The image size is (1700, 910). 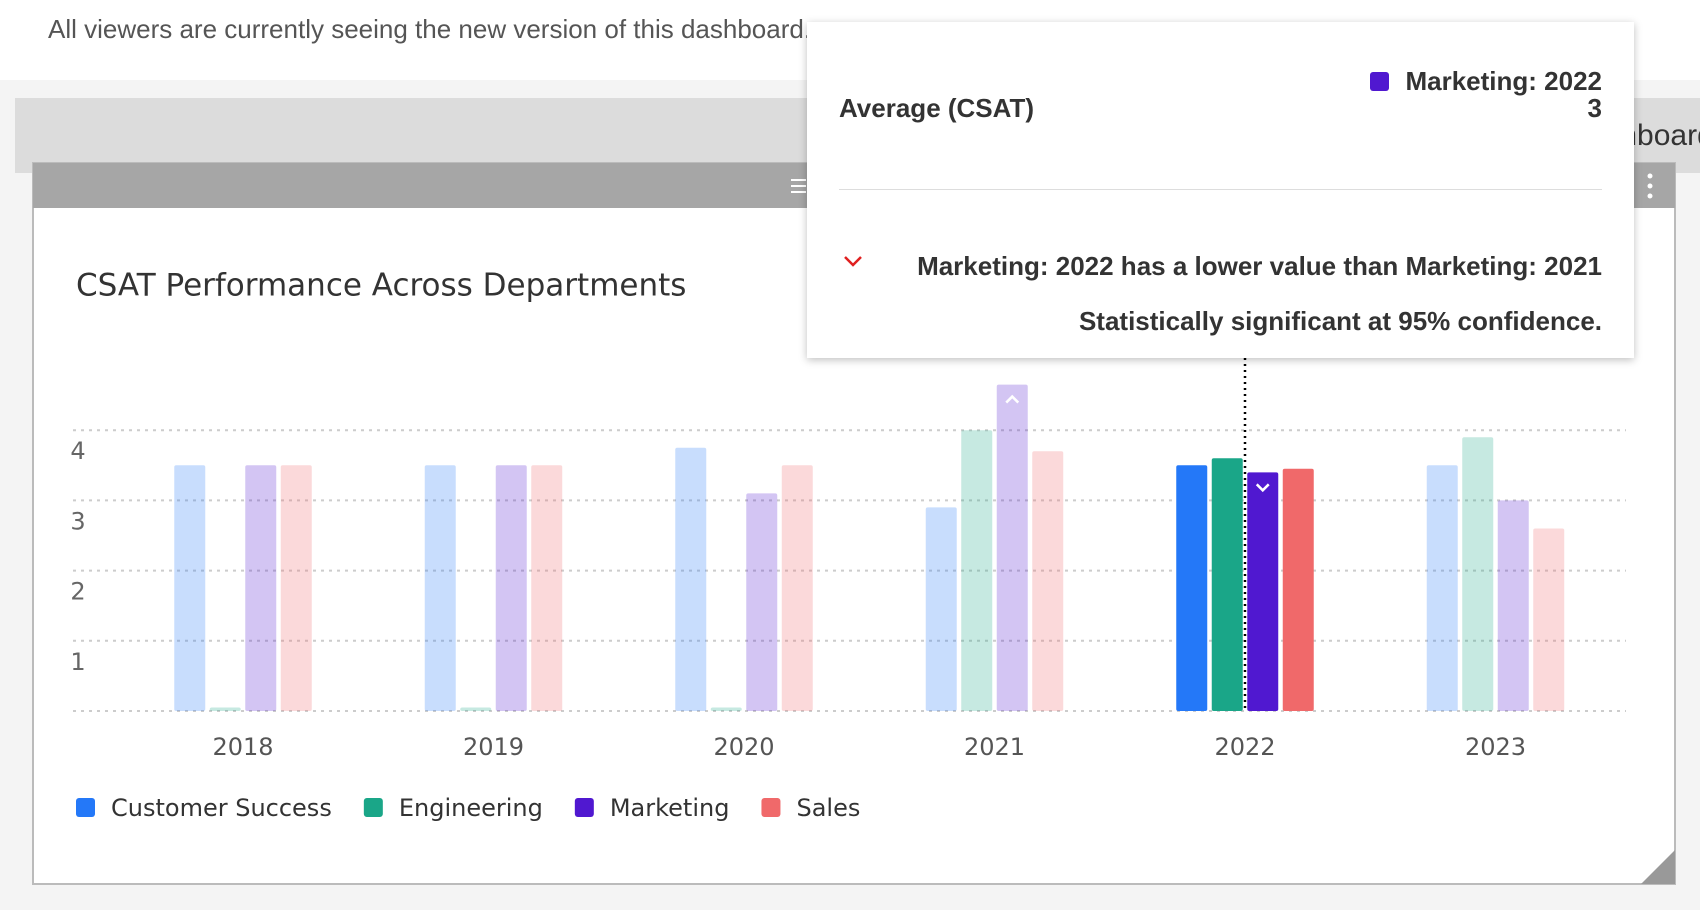 I want to click on chart-title: CSAT Performance Across Departments, so click(x=381, y=286).